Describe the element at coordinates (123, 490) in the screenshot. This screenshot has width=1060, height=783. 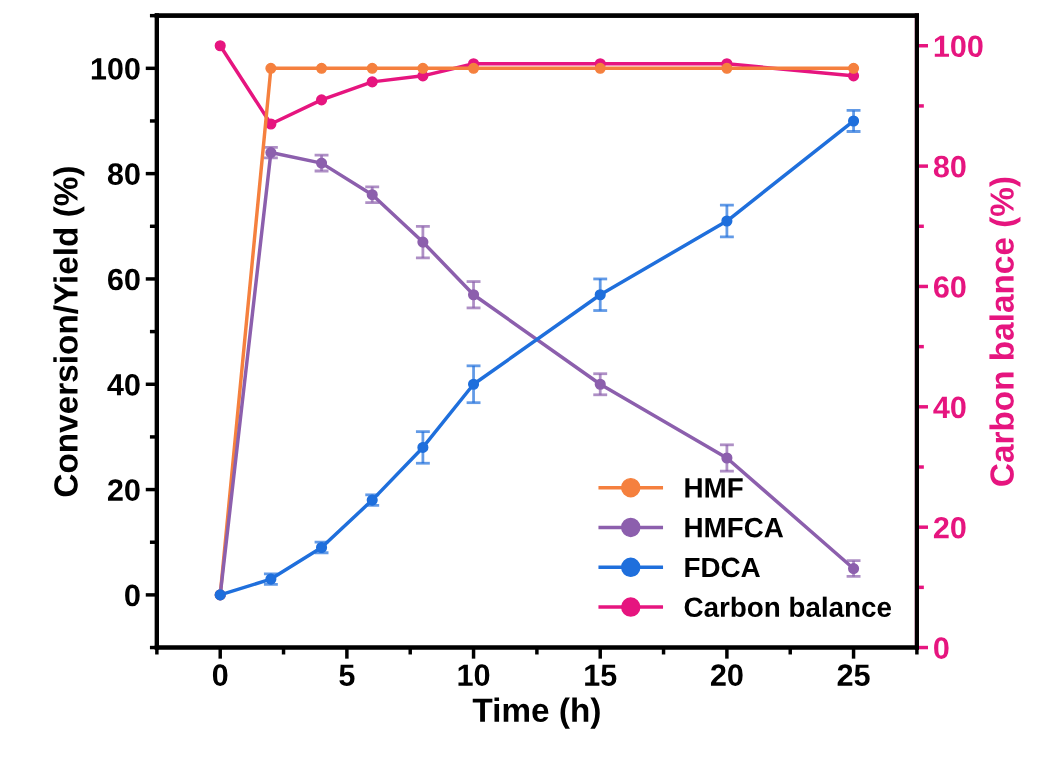
I see `y-tick-label: 20` at that location.